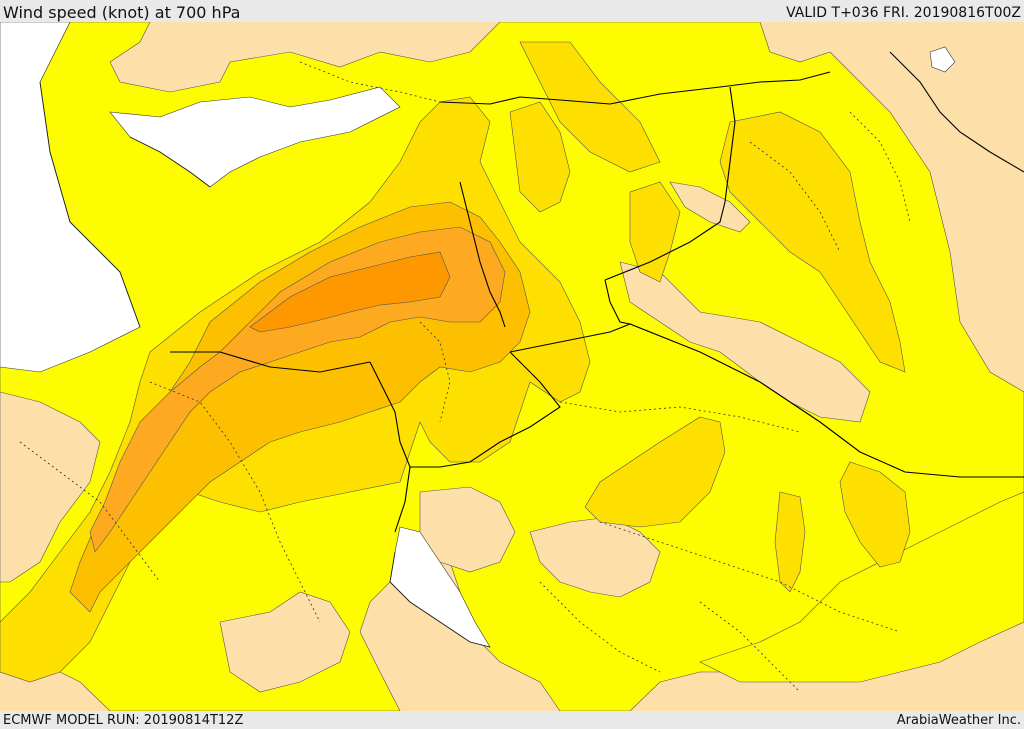 Image resolution: width=1024 pixels, height=729 pixels. What do you see at coordinates (590, 107) in the screenshot?
I see `wind-band-2-north` at bounding box center [590, 107].